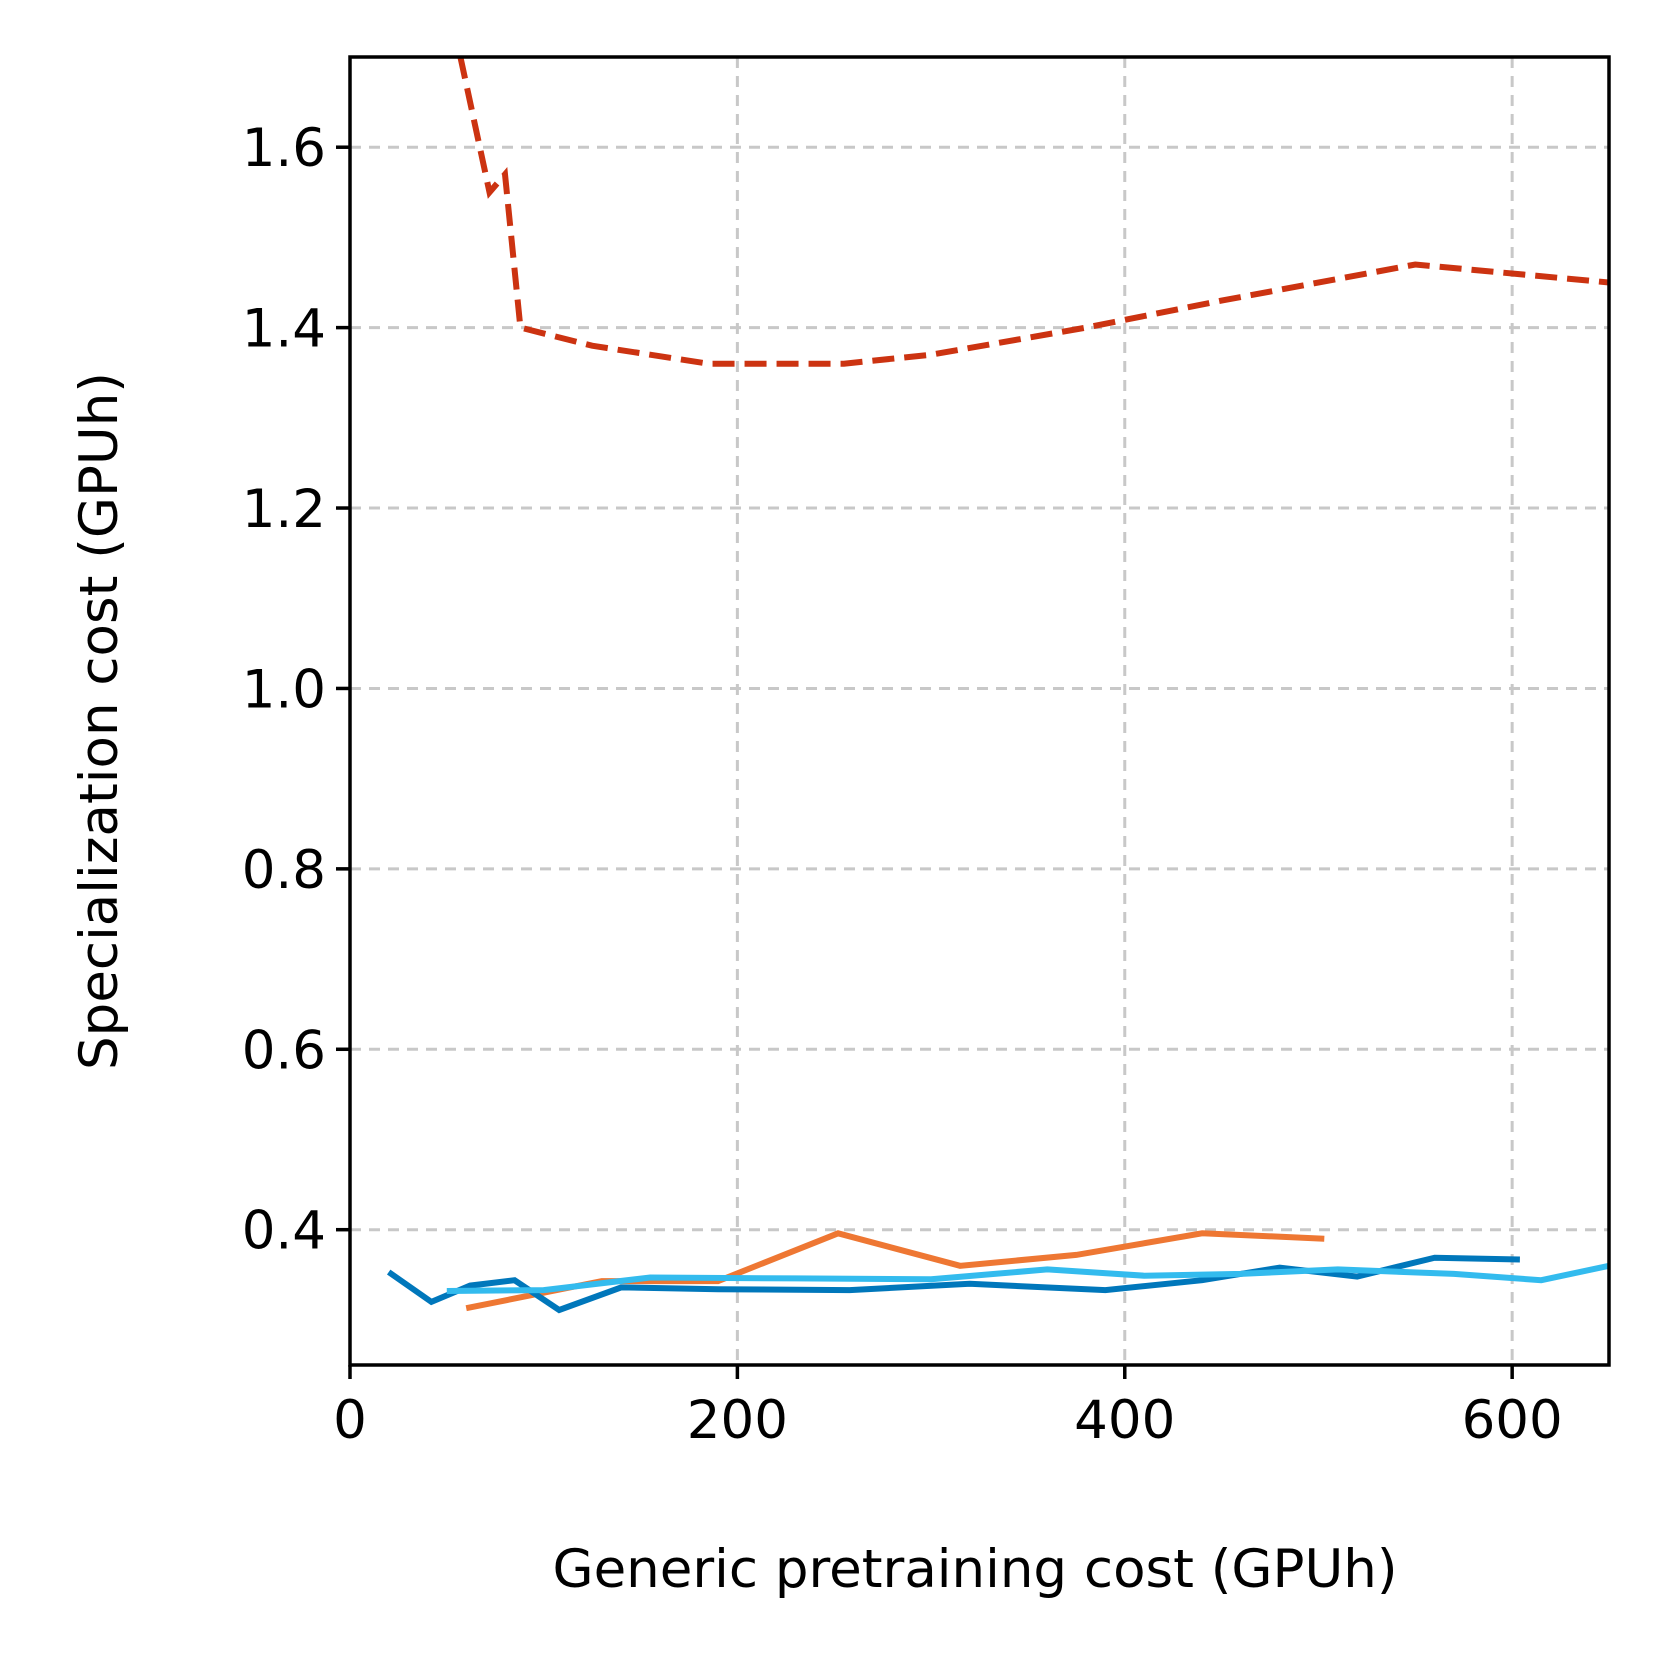 Image resolution: width=1659 pixels, height=1659 pixels. What do you see at coordinates (284, 329) in the screenshot?
I see `y-tick-label: 1.4` at bounding box center [284, 329].